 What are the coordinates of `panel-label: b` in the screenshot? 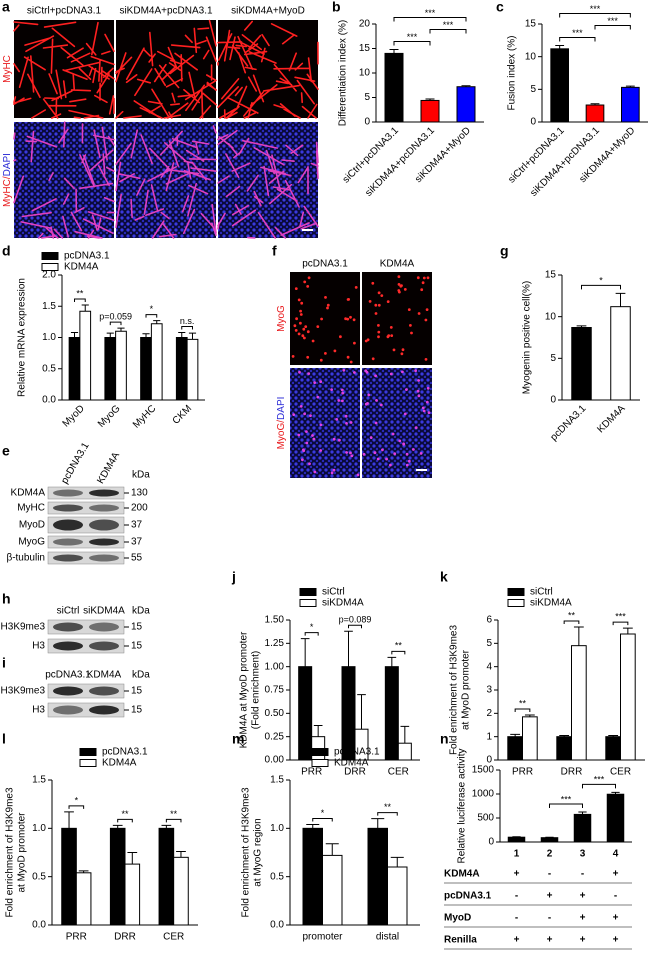 It's located at (336, 7).